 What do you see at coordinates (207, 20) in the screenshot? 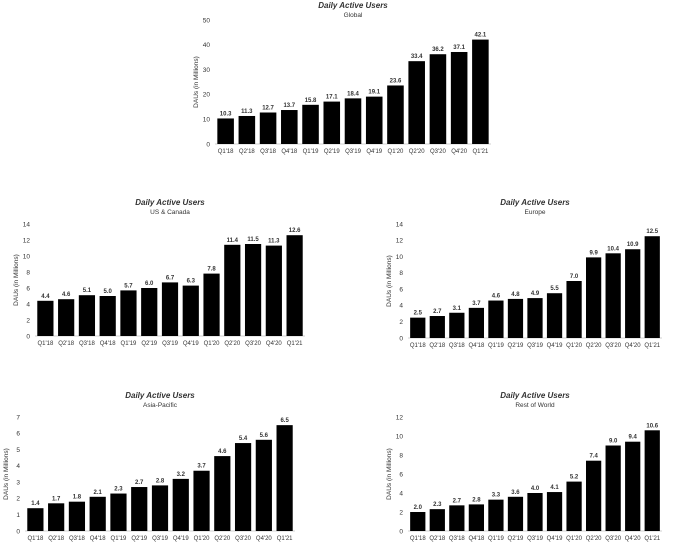
I see `y-tick-label: 50` at bounding box center [207, 20].